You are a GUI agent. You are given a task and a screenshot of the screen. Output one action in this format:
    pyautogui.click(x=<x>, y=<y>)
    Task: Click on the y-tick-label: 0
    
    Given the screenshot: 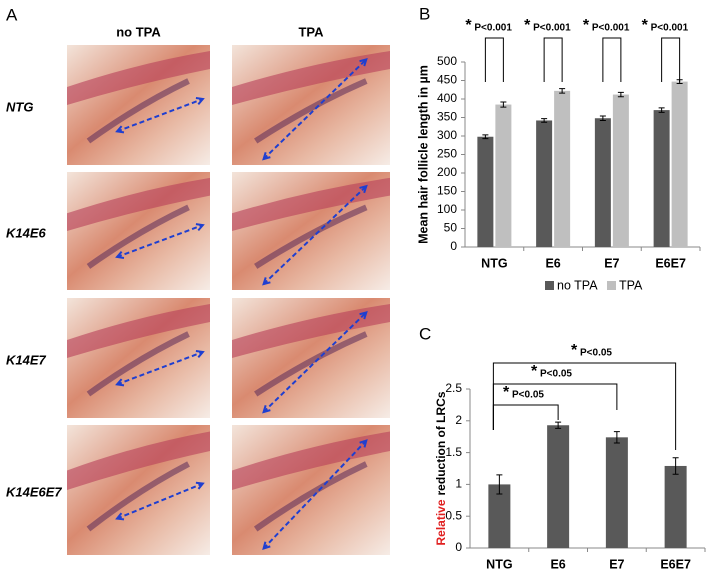 What is the action you would take?
    pyautogui.click(x=453, y=246)
    